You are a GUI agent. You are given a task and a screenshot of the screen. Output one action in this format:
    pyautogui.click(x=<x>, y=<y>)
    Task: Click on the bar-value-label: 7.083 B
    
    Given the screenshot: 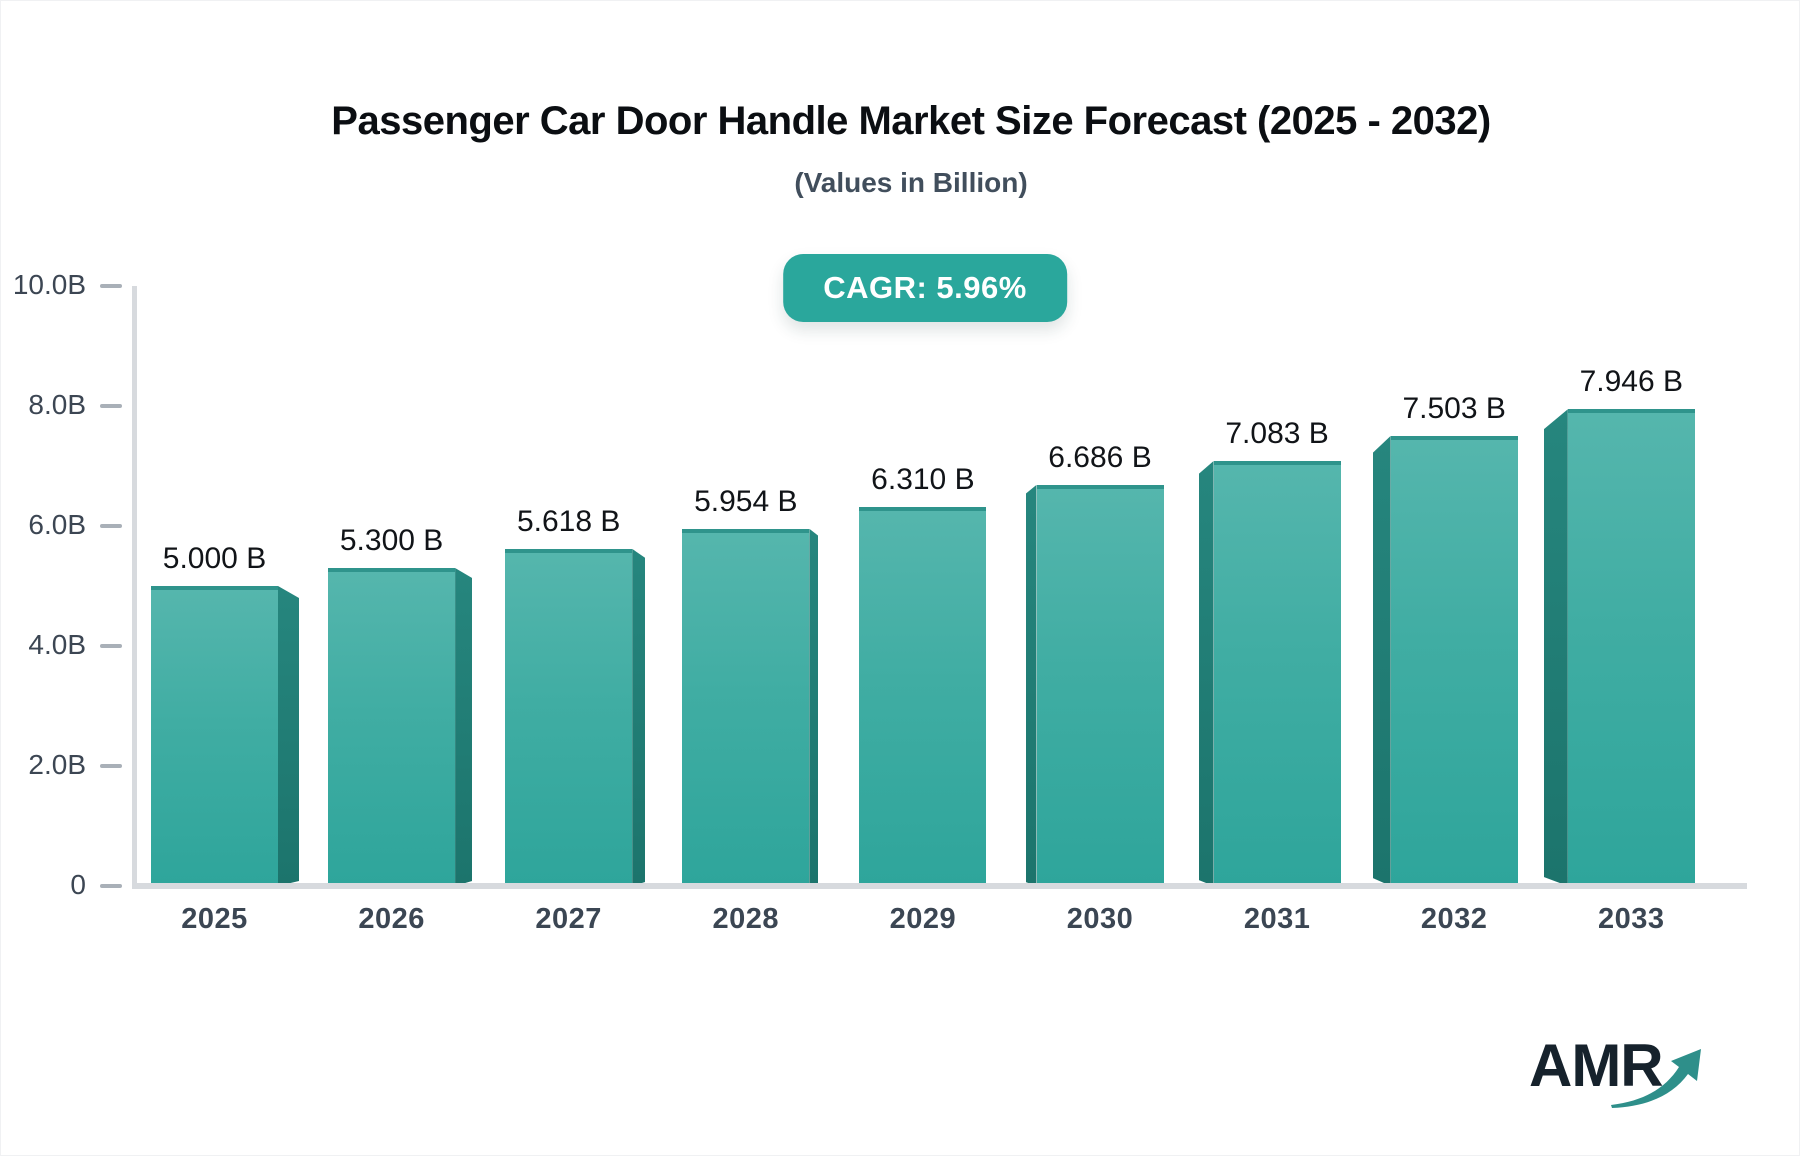 What is the action you would take?
    pyautogui.click(x=1277, y=434)
    